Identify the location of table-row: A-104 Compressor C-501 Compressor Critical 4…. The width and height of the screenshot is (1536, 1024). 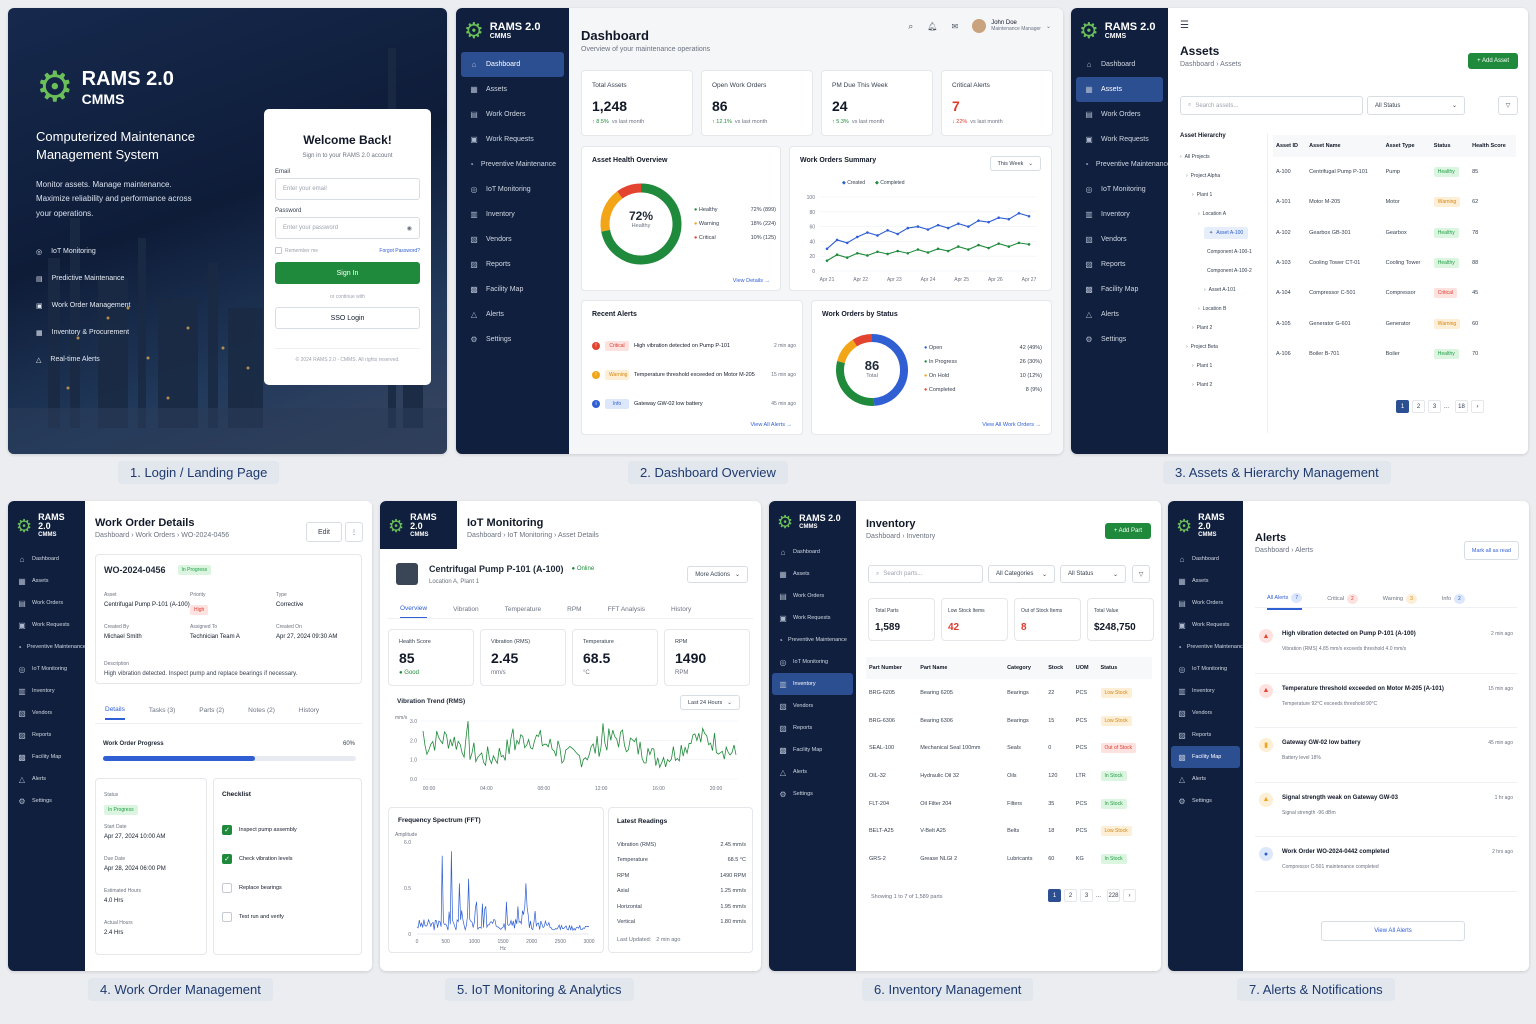
(1394, 293).